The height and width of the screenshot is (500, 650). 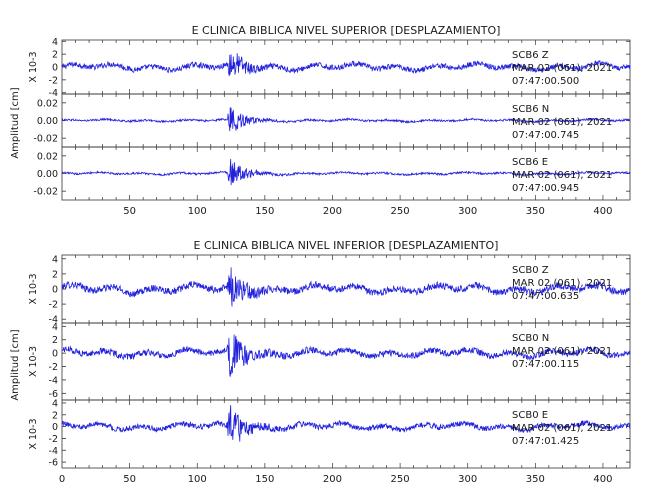 I want to click on channel-label: SCB0 N, so click(x=530, y=338).